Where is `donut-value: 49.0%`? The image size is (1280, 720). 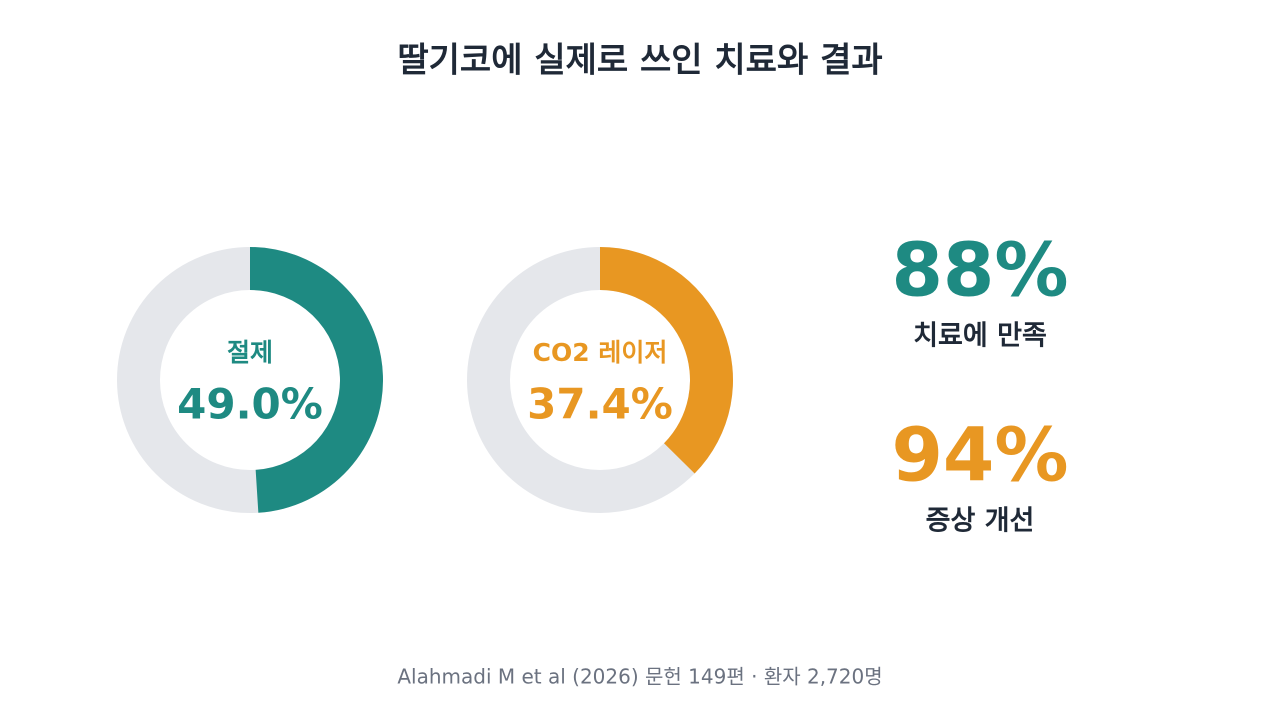 donut-value: 49.0% is located at coordinates (250, 404).